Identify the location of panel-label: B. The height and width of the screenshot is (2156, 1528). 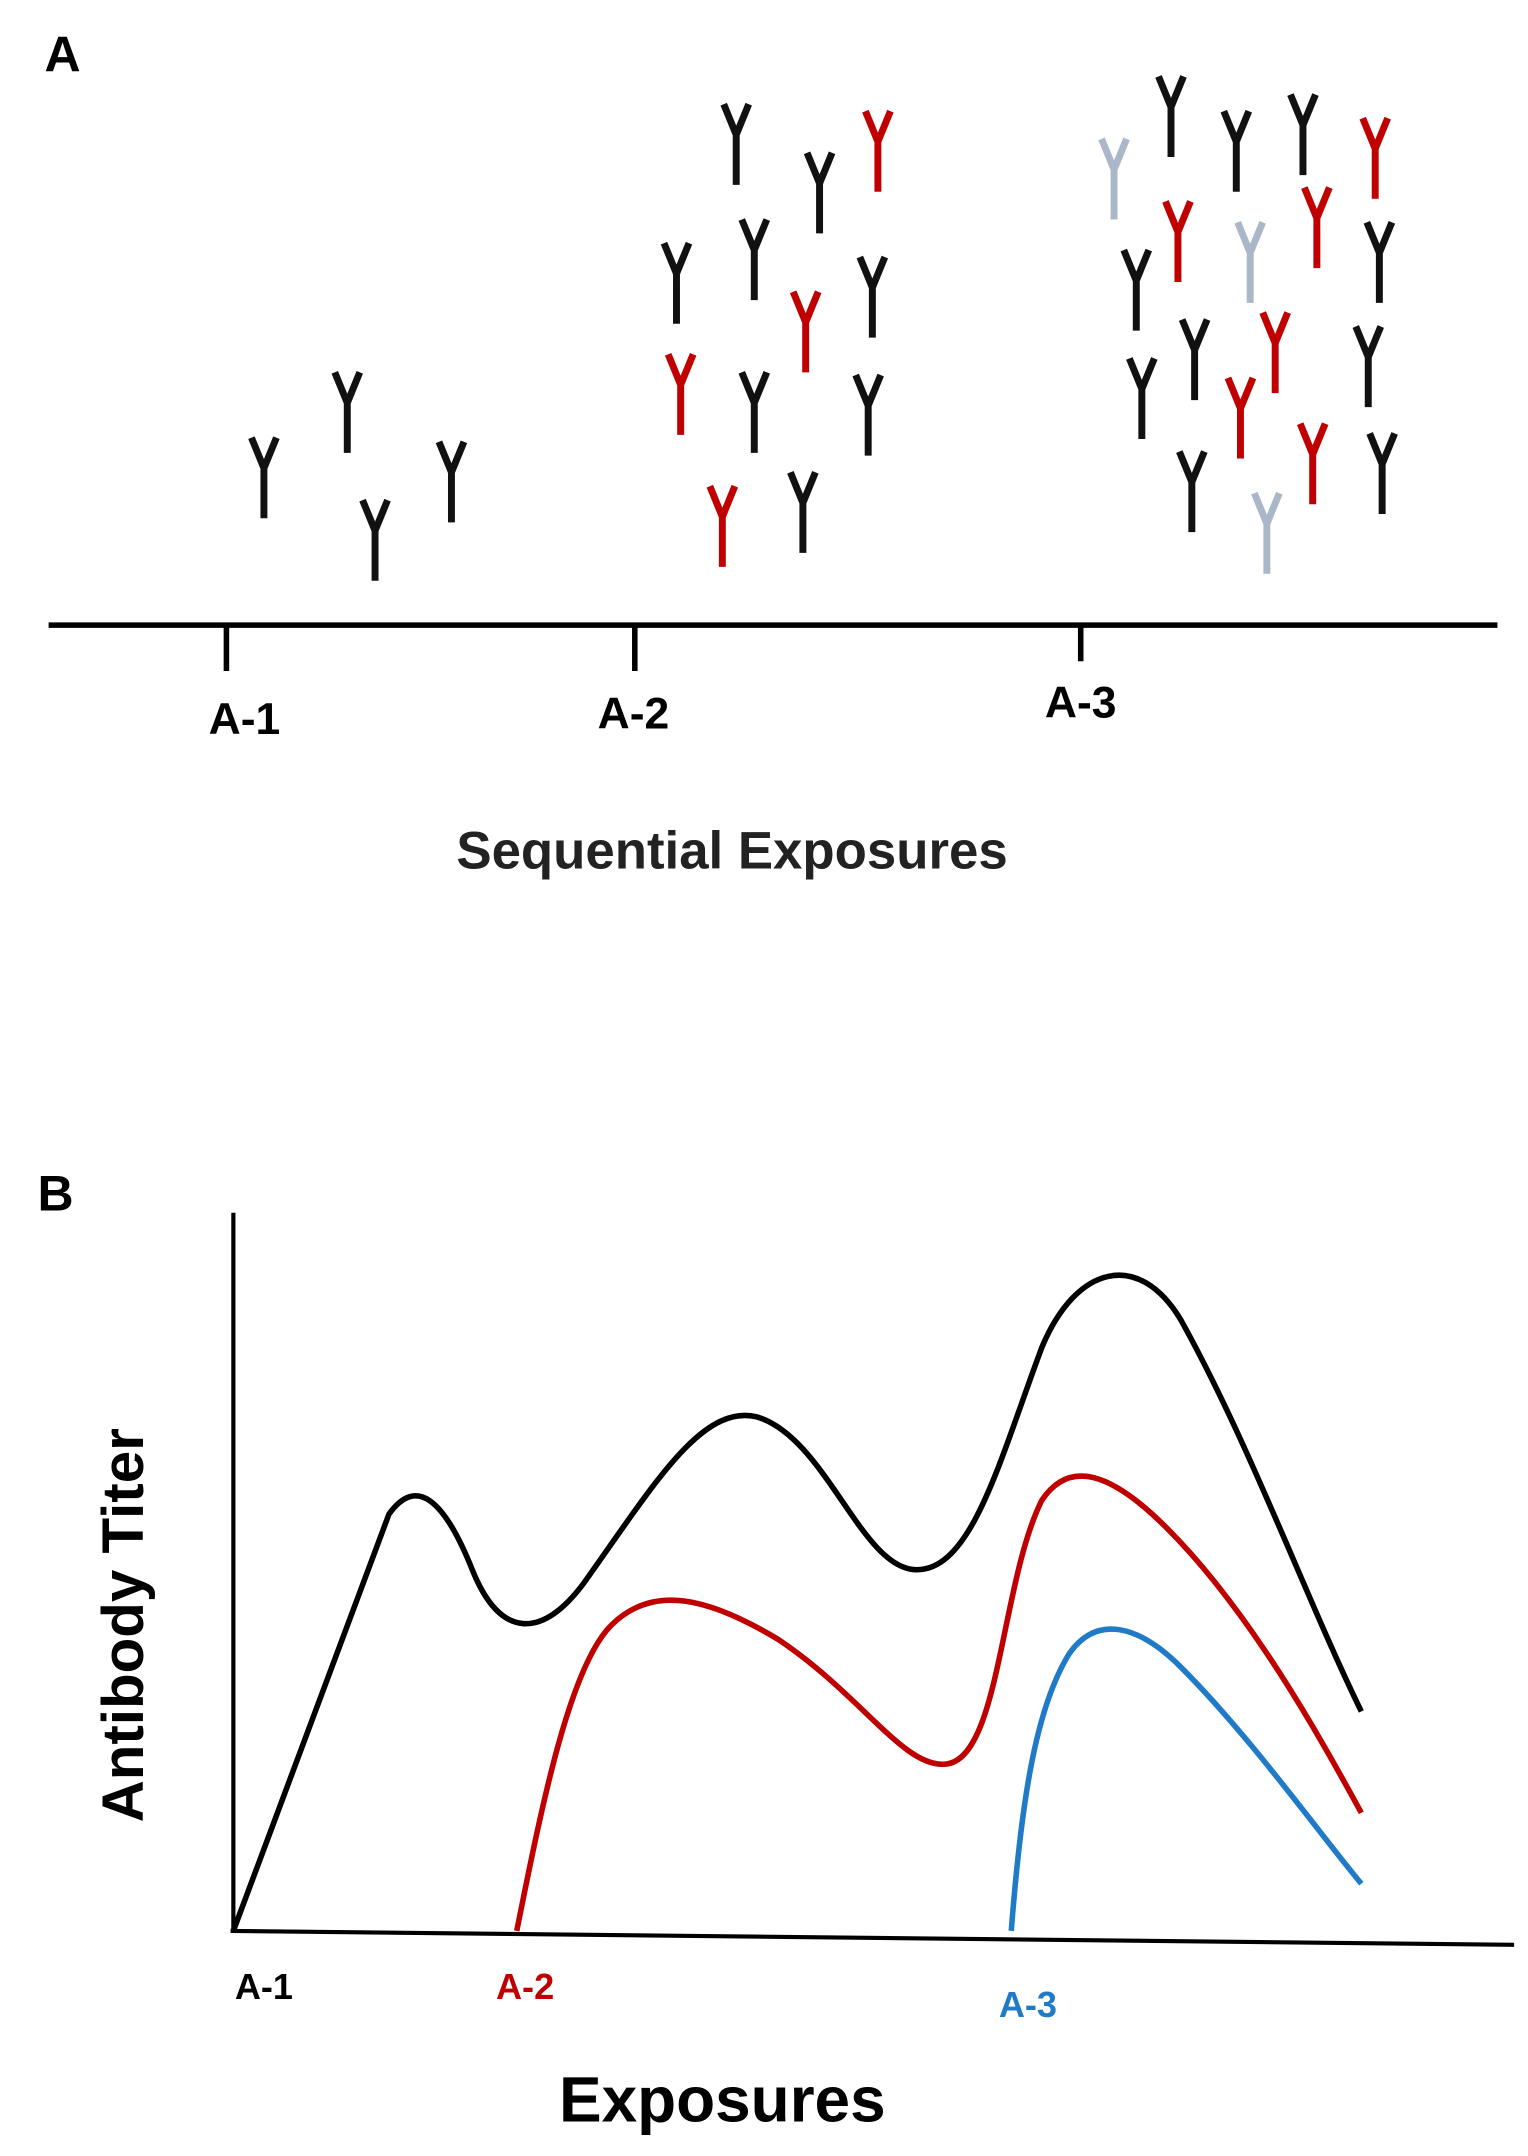
(56, 1194).